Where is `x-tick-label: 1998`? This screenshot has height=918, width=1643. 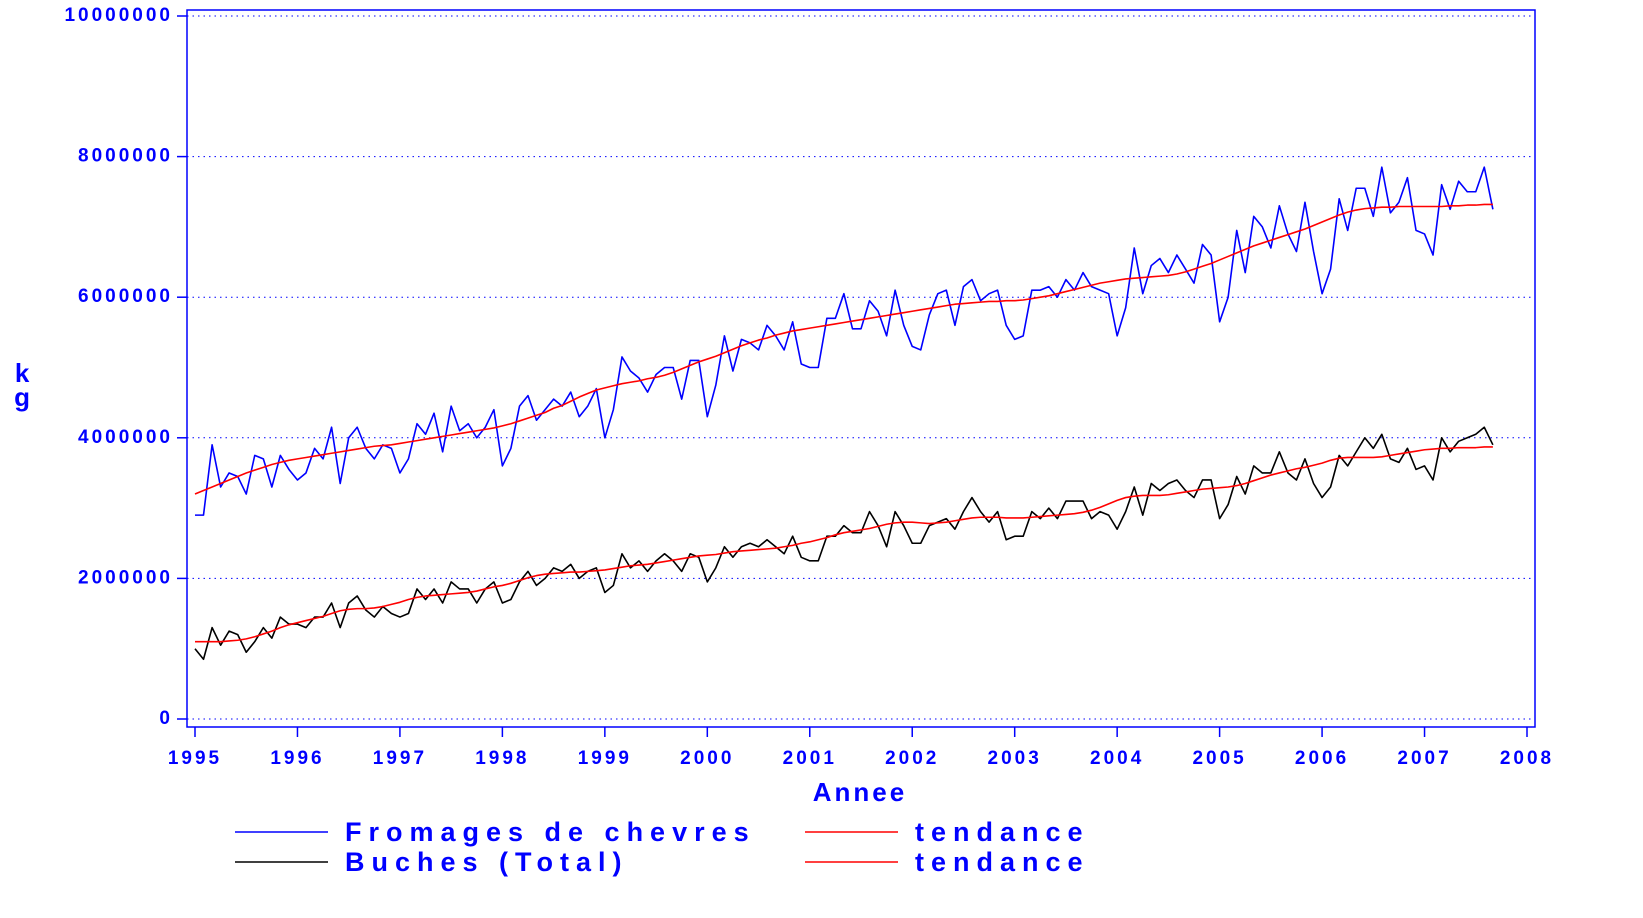
x-tick-label: 1998 is located at coordinates (502, 758).